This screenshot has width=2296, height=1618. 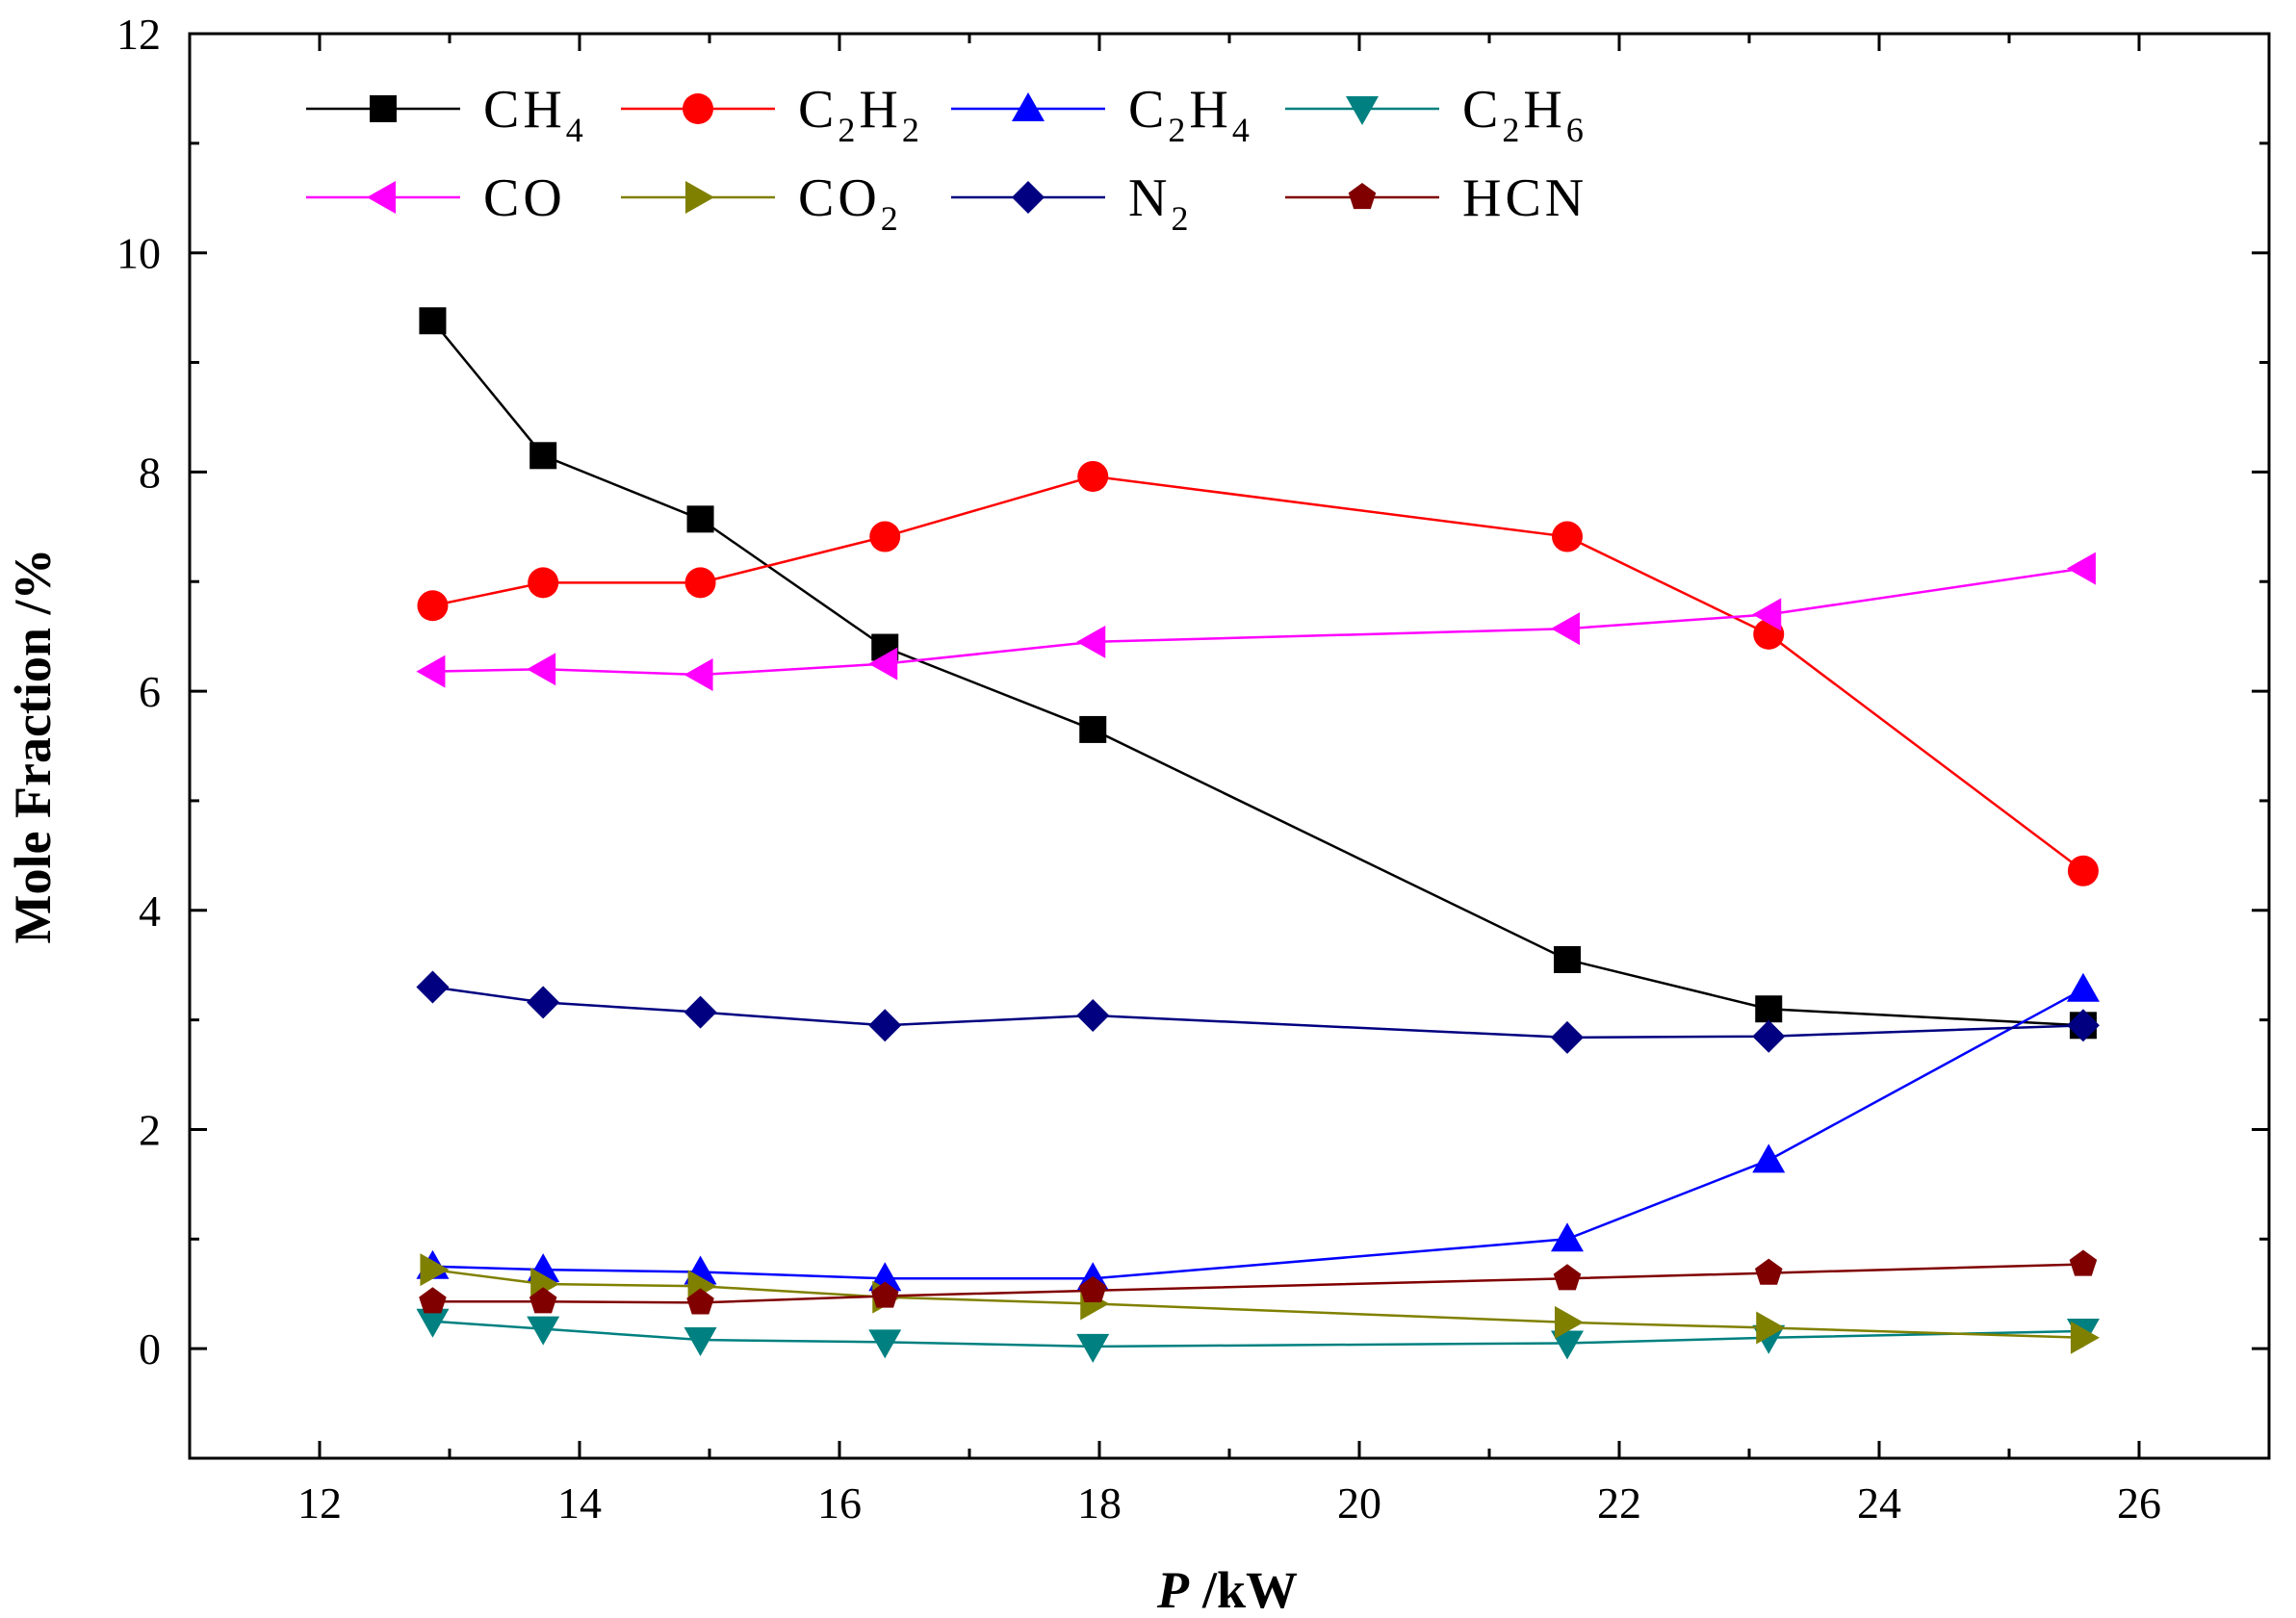 I want to click on series-line-co2, so click(x=1257, y=1304).